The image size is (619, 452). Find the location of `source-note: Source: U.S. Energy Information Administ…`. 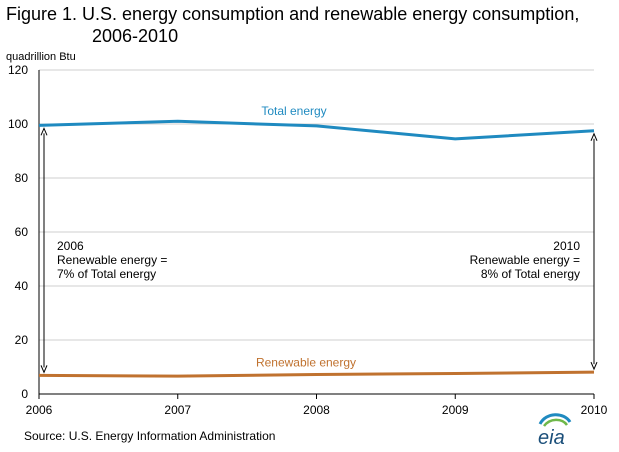

source-note: Source: U.S. Energy Information Administ… is located at coordinates (150, 436).